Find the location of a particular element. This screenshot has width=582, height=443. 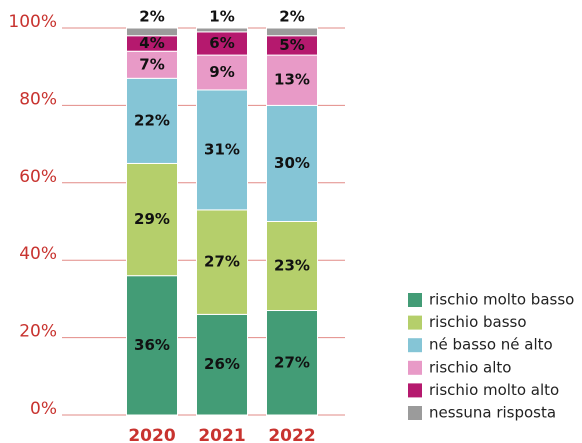

data-label: 1% is located at coordinates (221, 17).